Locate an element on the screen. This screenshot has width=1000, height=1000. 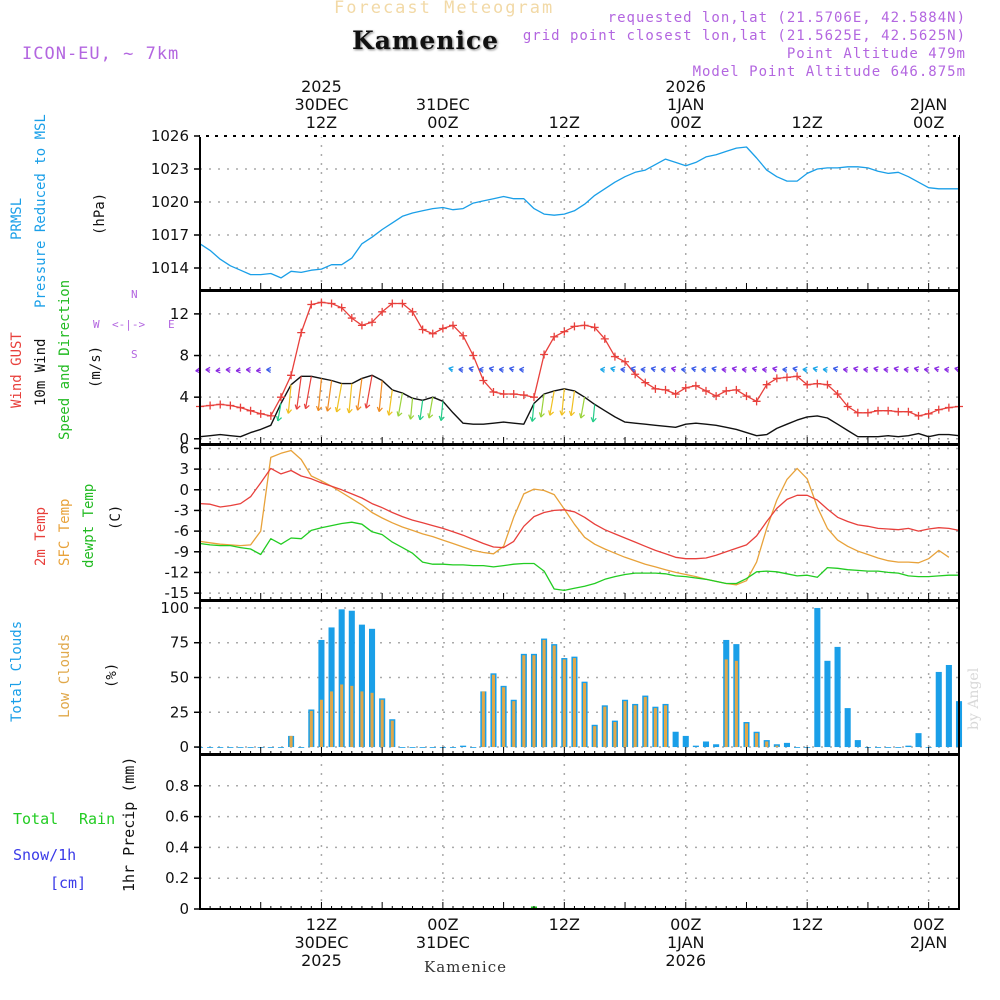
time-label-top: 31DEC is located at coordinates (443, 104).